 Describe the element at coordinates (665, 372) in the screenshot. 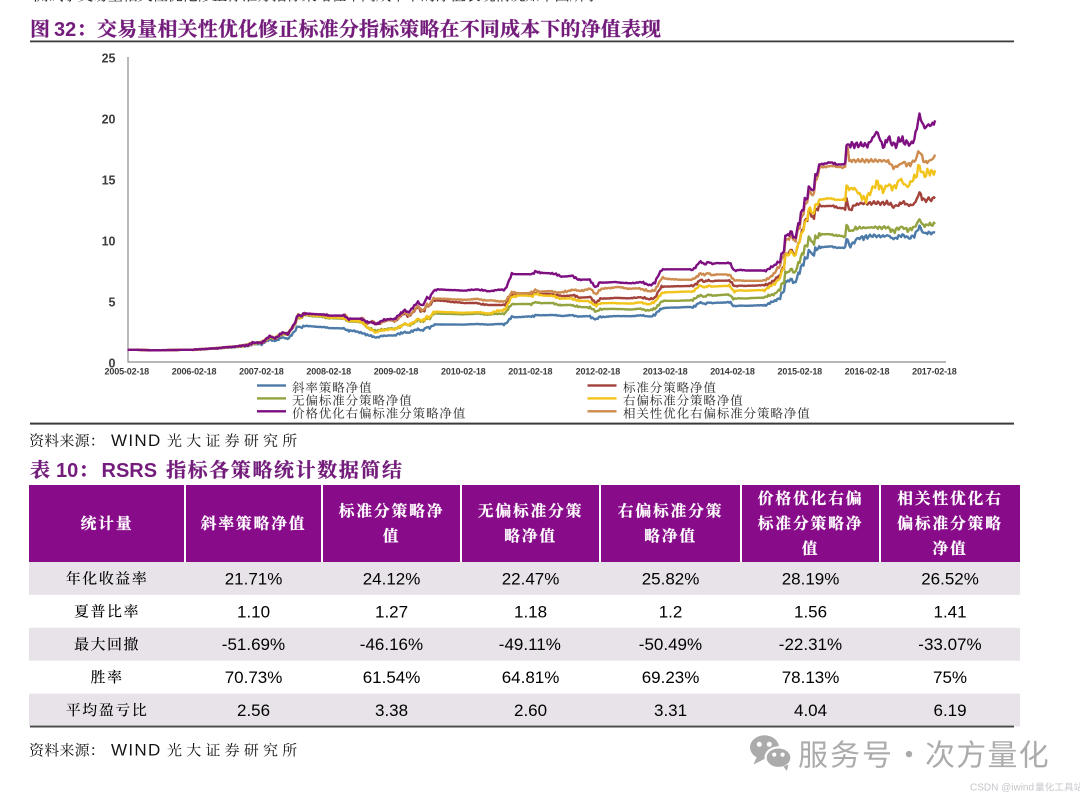

I see `svg-text: 2013-02-18` at that location.